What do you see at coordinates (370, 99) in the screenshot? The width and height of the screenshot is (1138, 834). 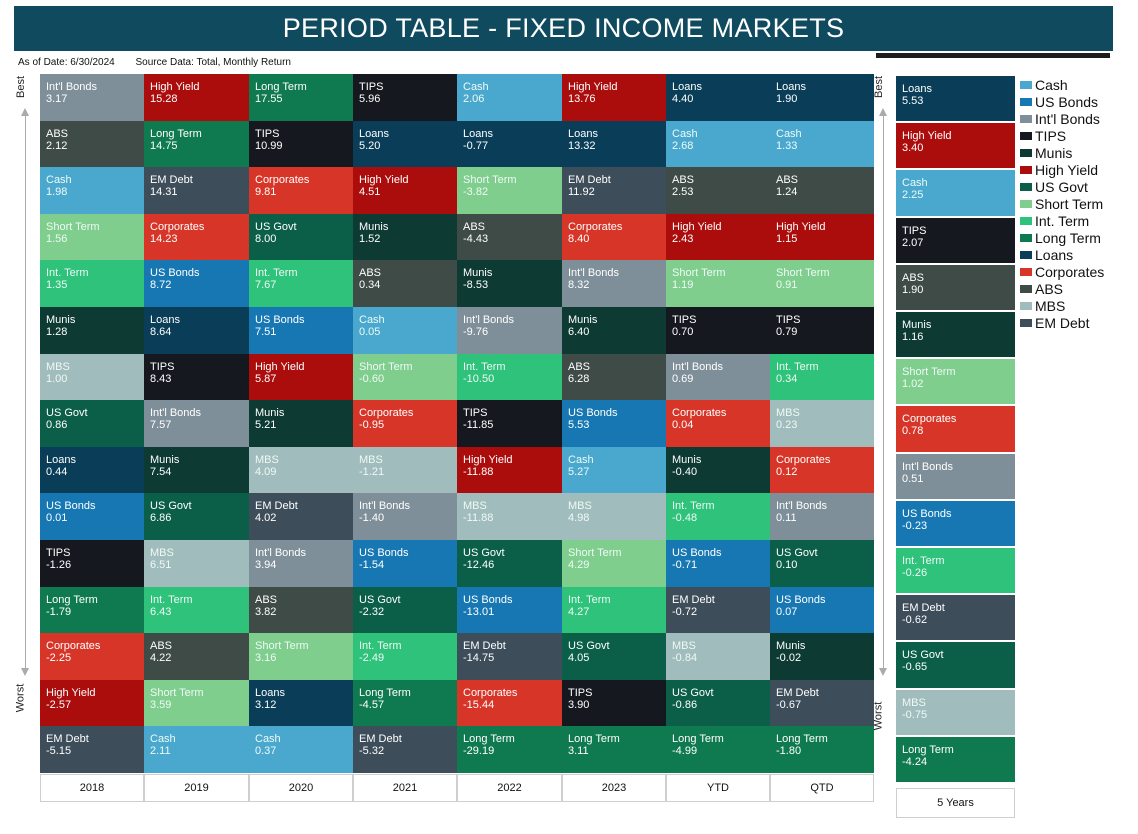 I see `return-value: 5.96` at bounding box center [370, 99].